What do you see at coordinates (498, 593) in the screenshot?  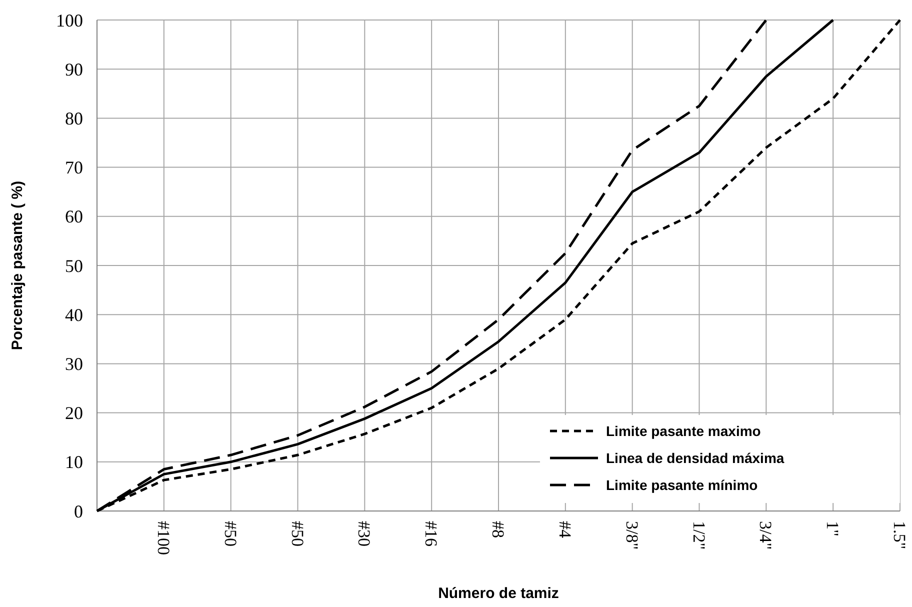 I see `x-axis-title: Número de tamiz` at bounding box center [498, 593].